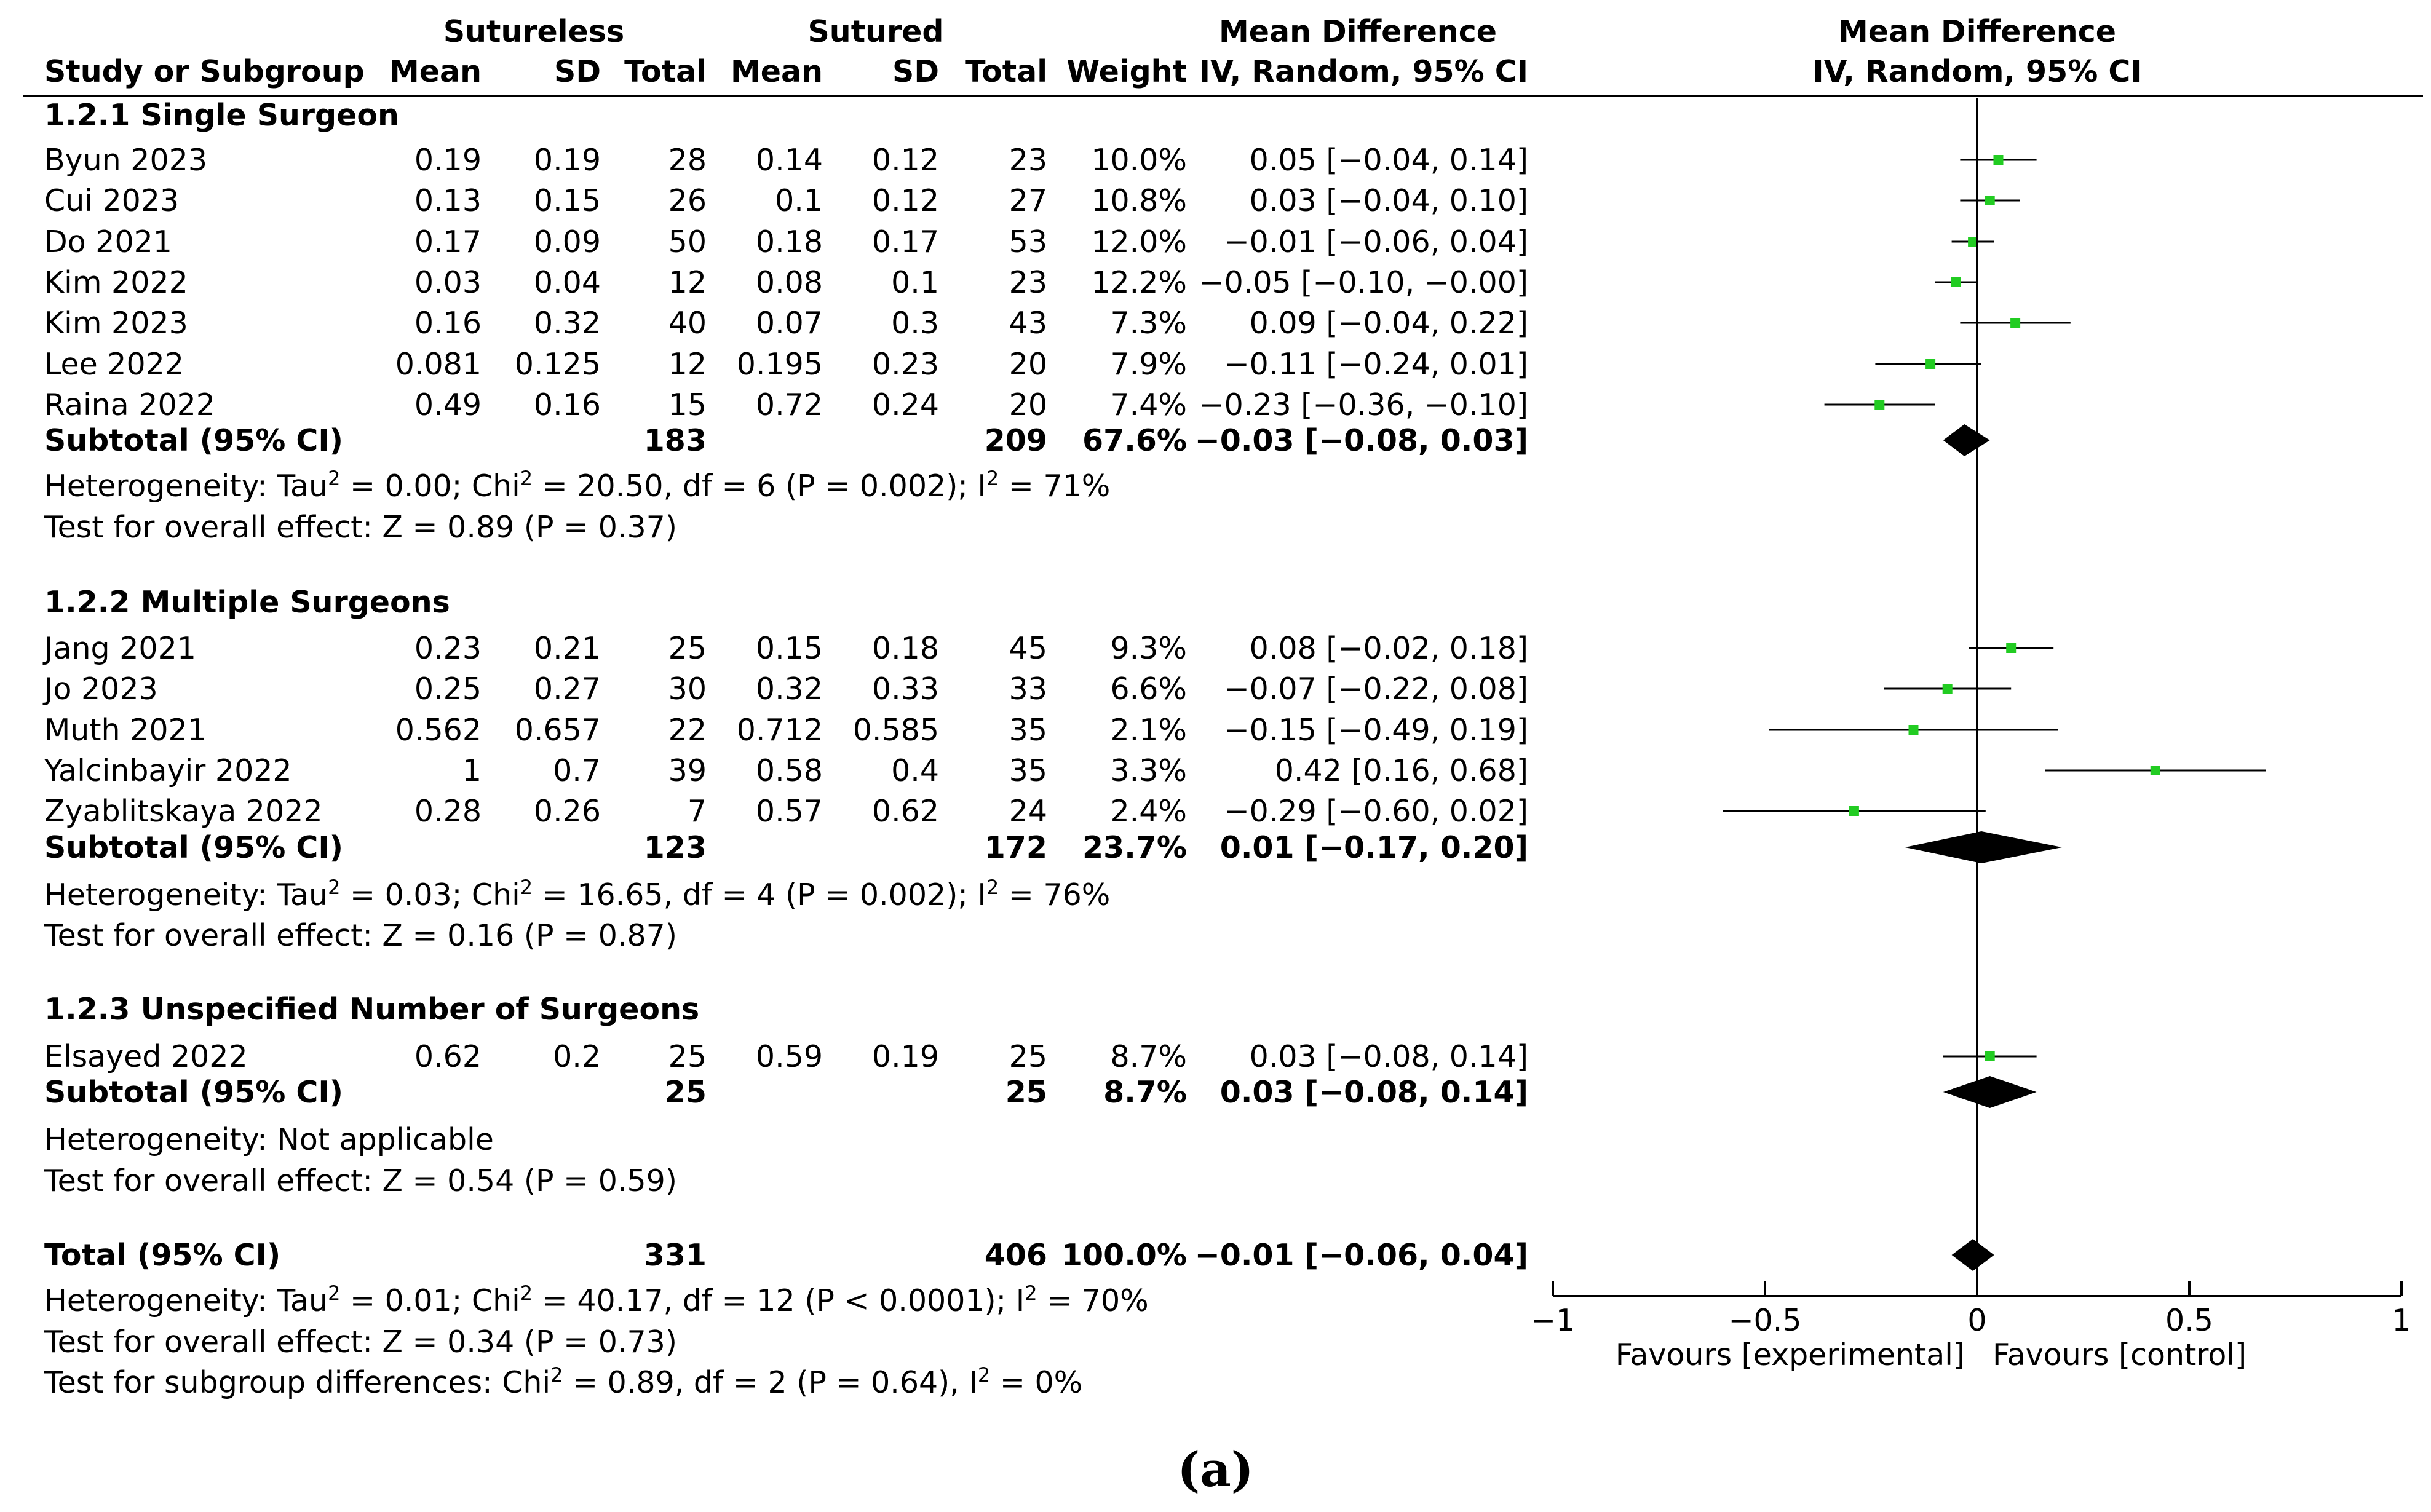 This screenshot has width=2431, height=1512. What do you see at coordinates (789, 161) in the screenshot?
I see `cell-ctrl-mean: 0.14` at bounding box center [789, 161].